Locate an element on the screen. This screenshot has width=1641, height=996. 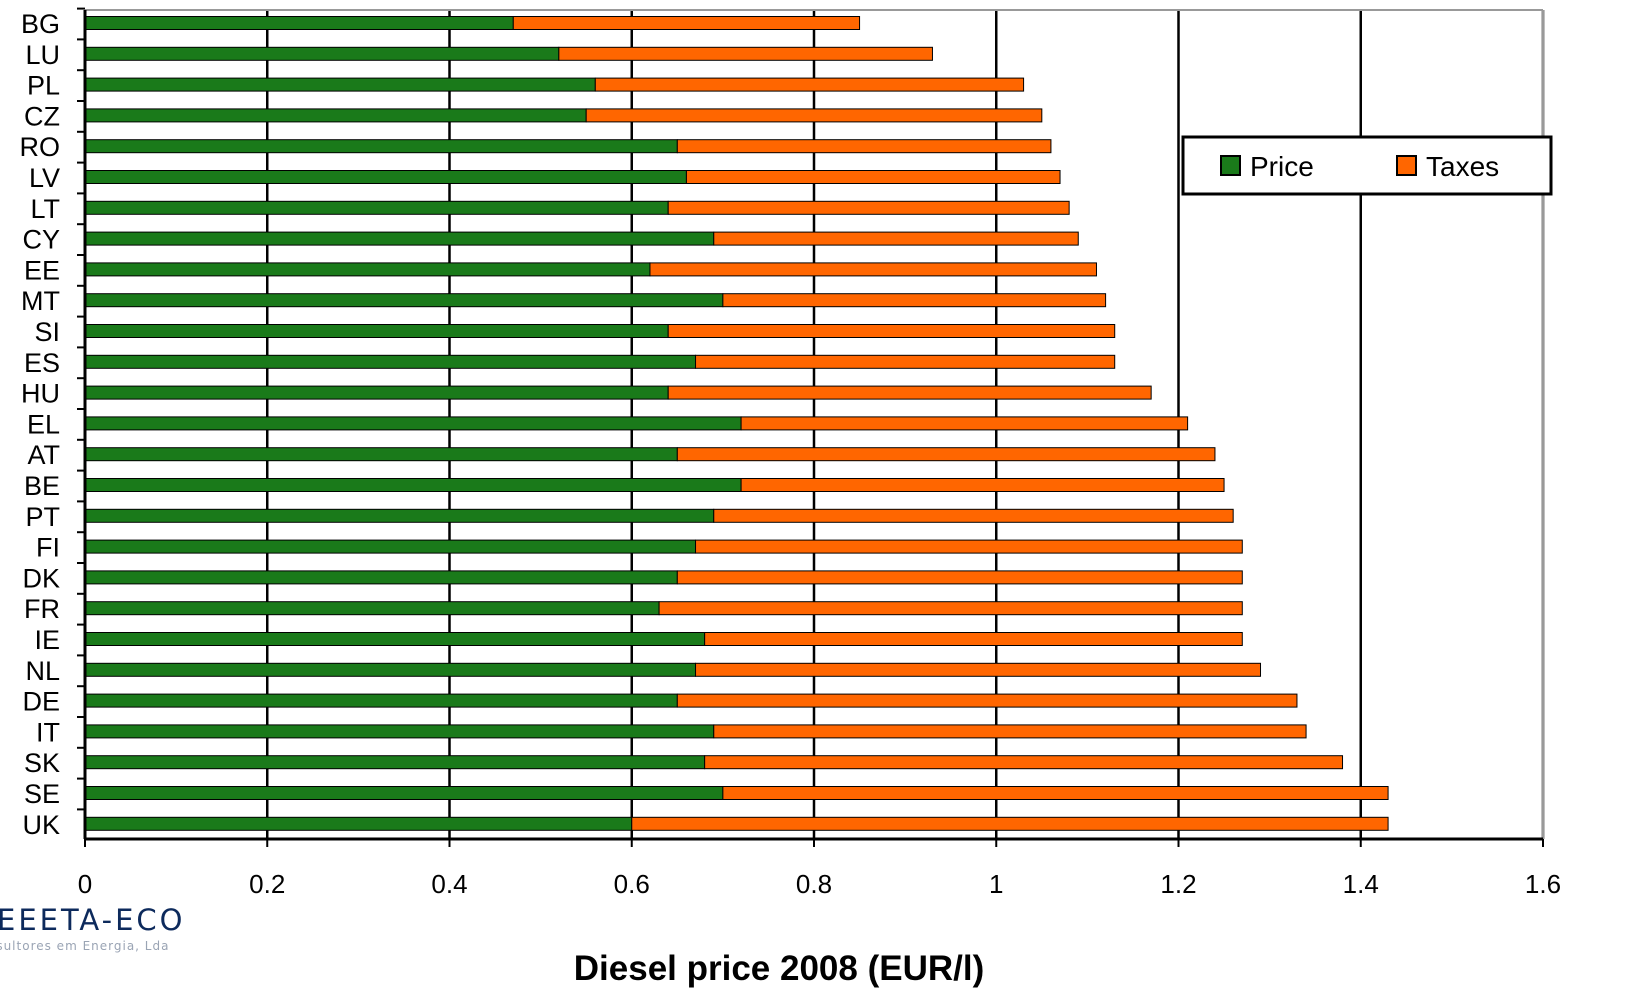
category-label: BG is located at coordinates (40, 24).